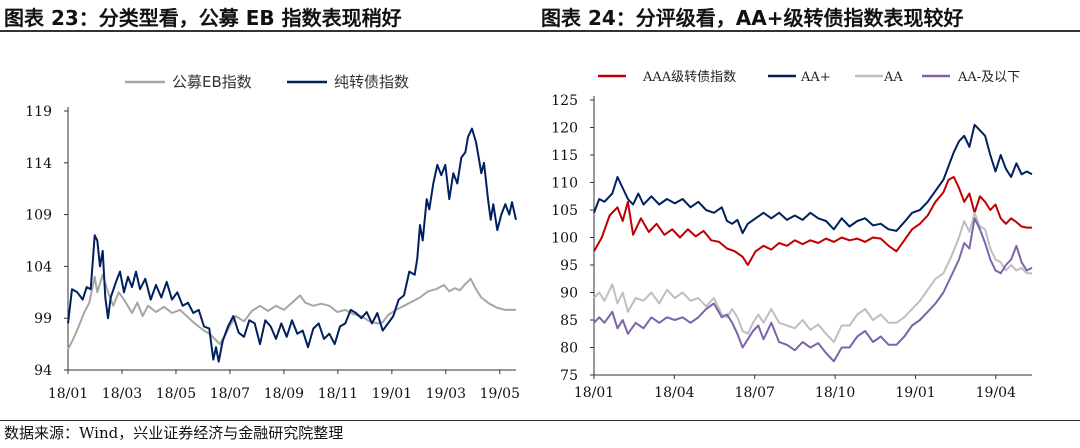  What do you see at coordinates (500, 394) in the screenshot?
I see `x-tick-label: 19/05` at bounding box center [500, 394].